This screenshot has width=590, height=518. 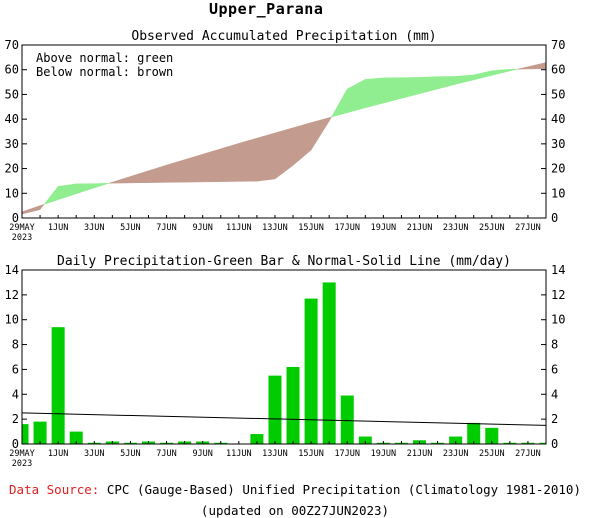 I want to click on daily-ytick-left-label: 10, so click(x=12, y=320).